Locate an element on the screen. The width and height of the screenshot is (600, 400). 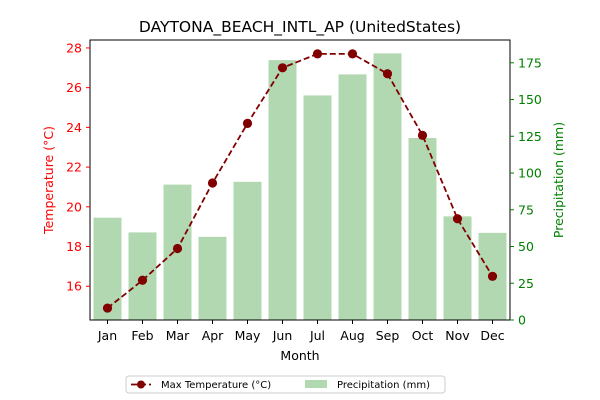
x-tick-label: Apr is located at coordinates (213, 335).